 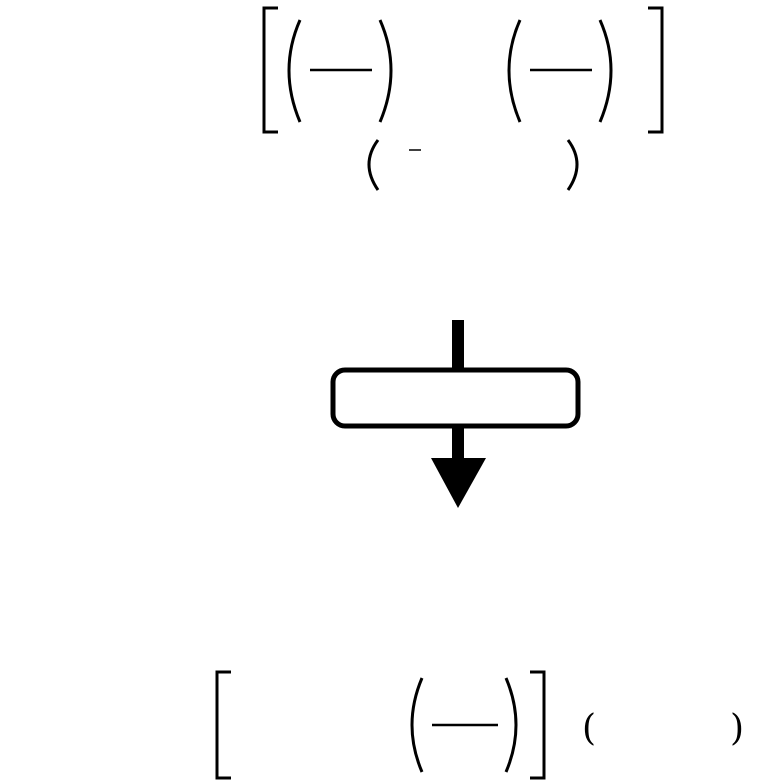 What do you see at coordinates (270, 70) in the screenshot?
I see `bracket-left` at bounding box center [270, 70].